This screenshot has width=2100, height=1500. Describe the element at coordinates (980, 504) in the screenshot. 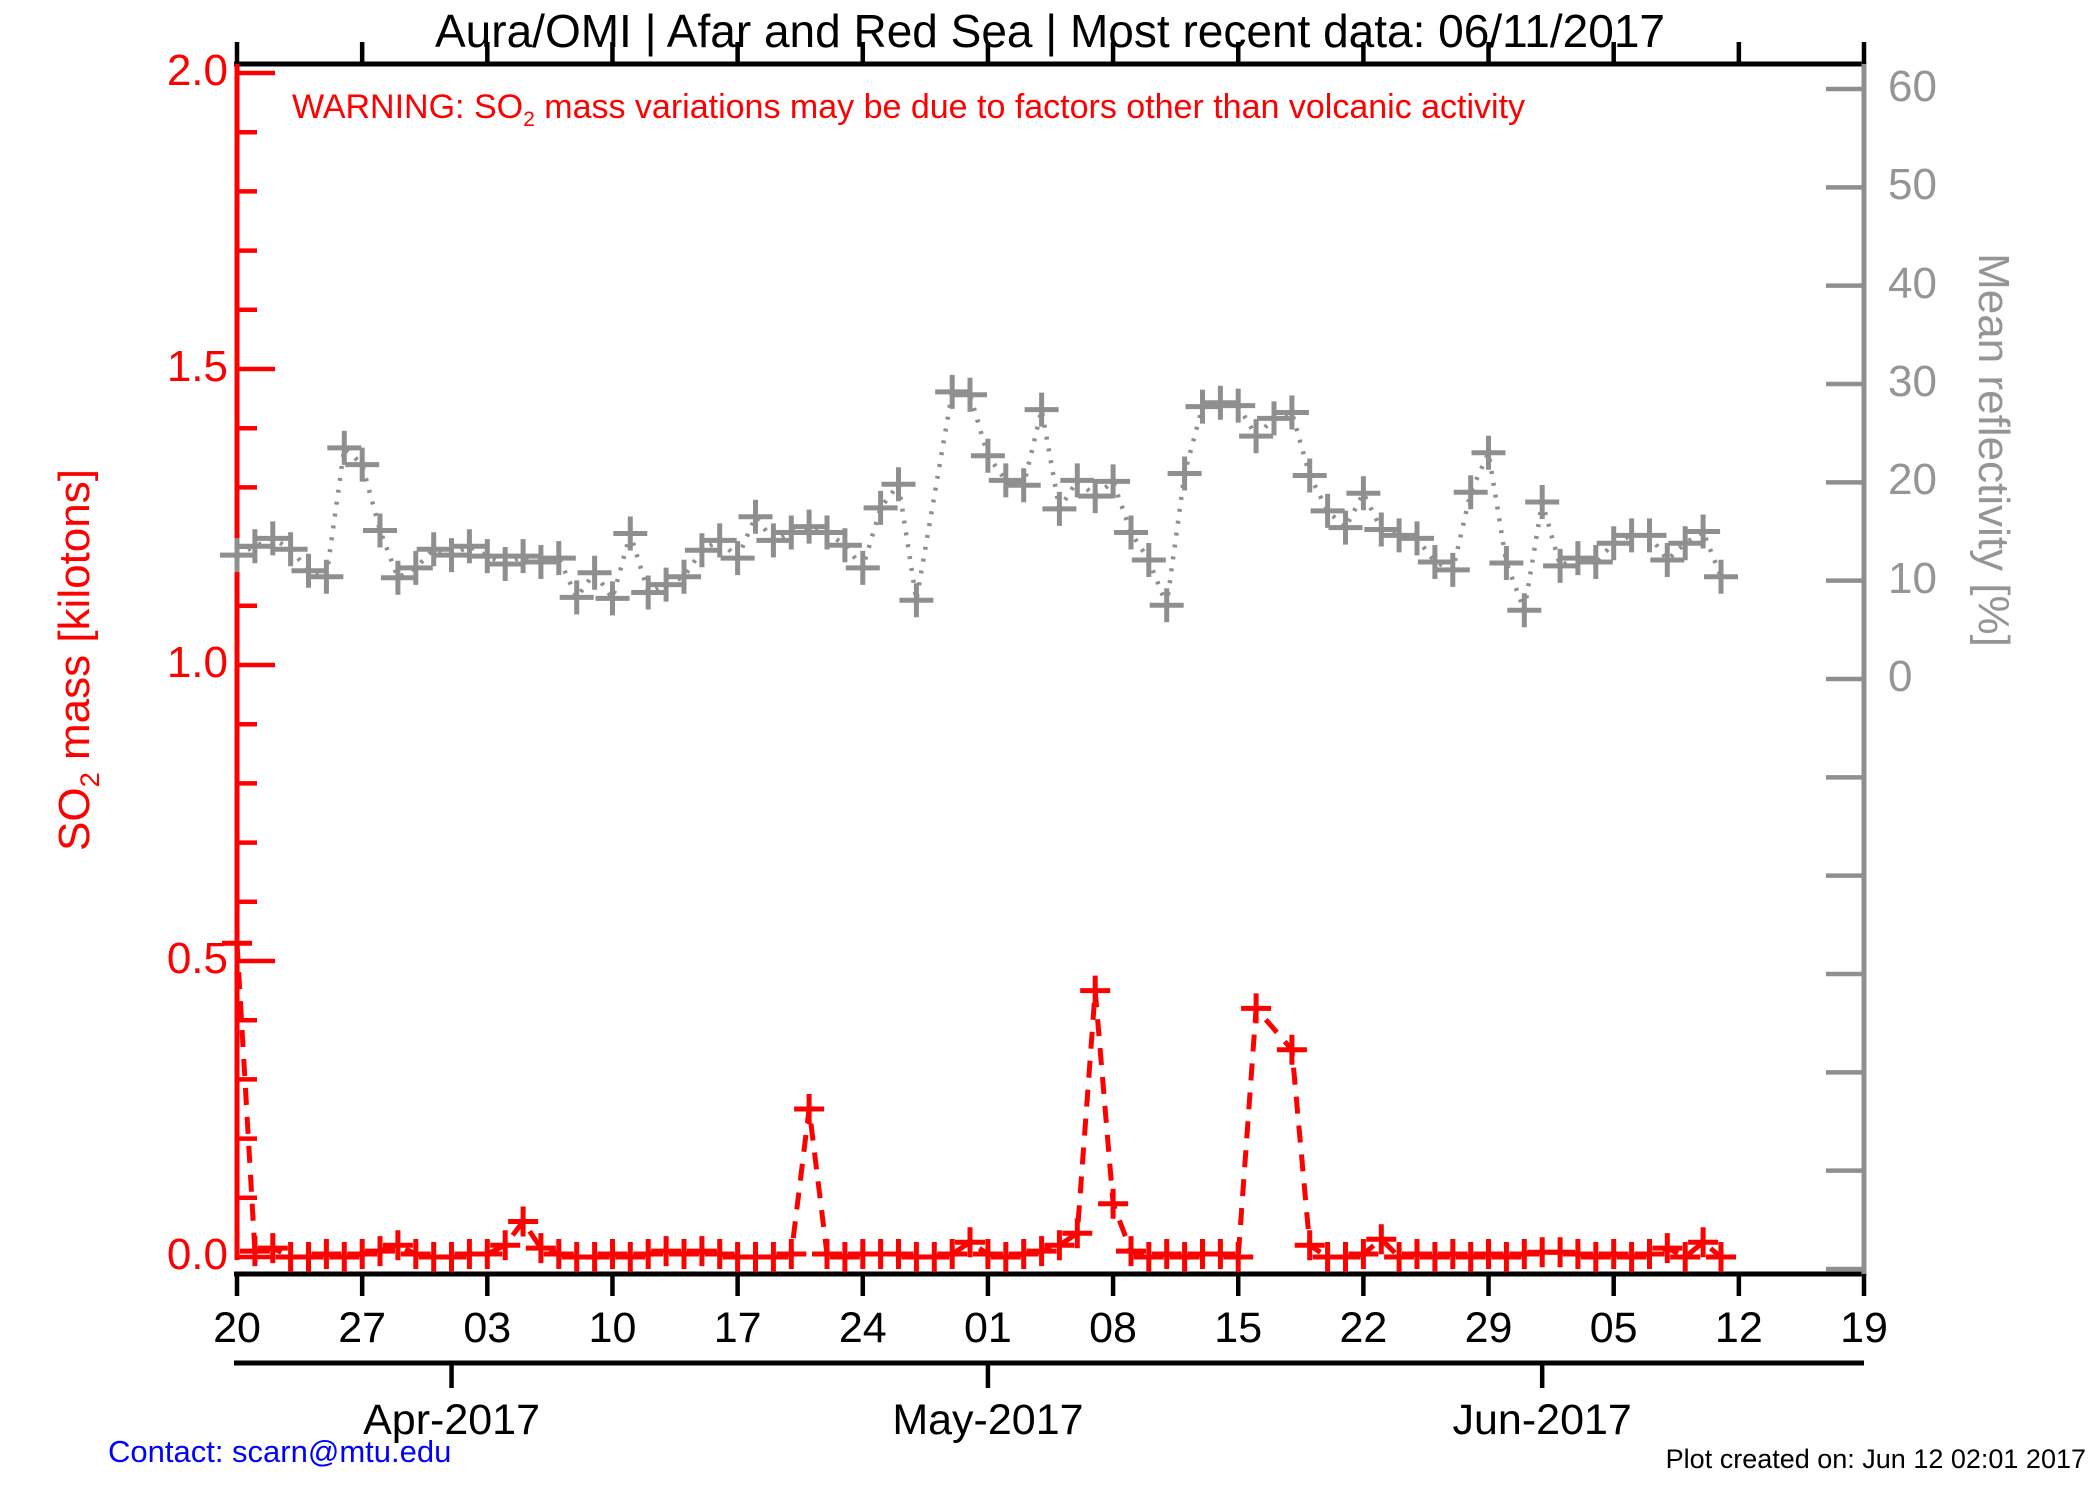

I see `reflectivity-series-line` at that location.